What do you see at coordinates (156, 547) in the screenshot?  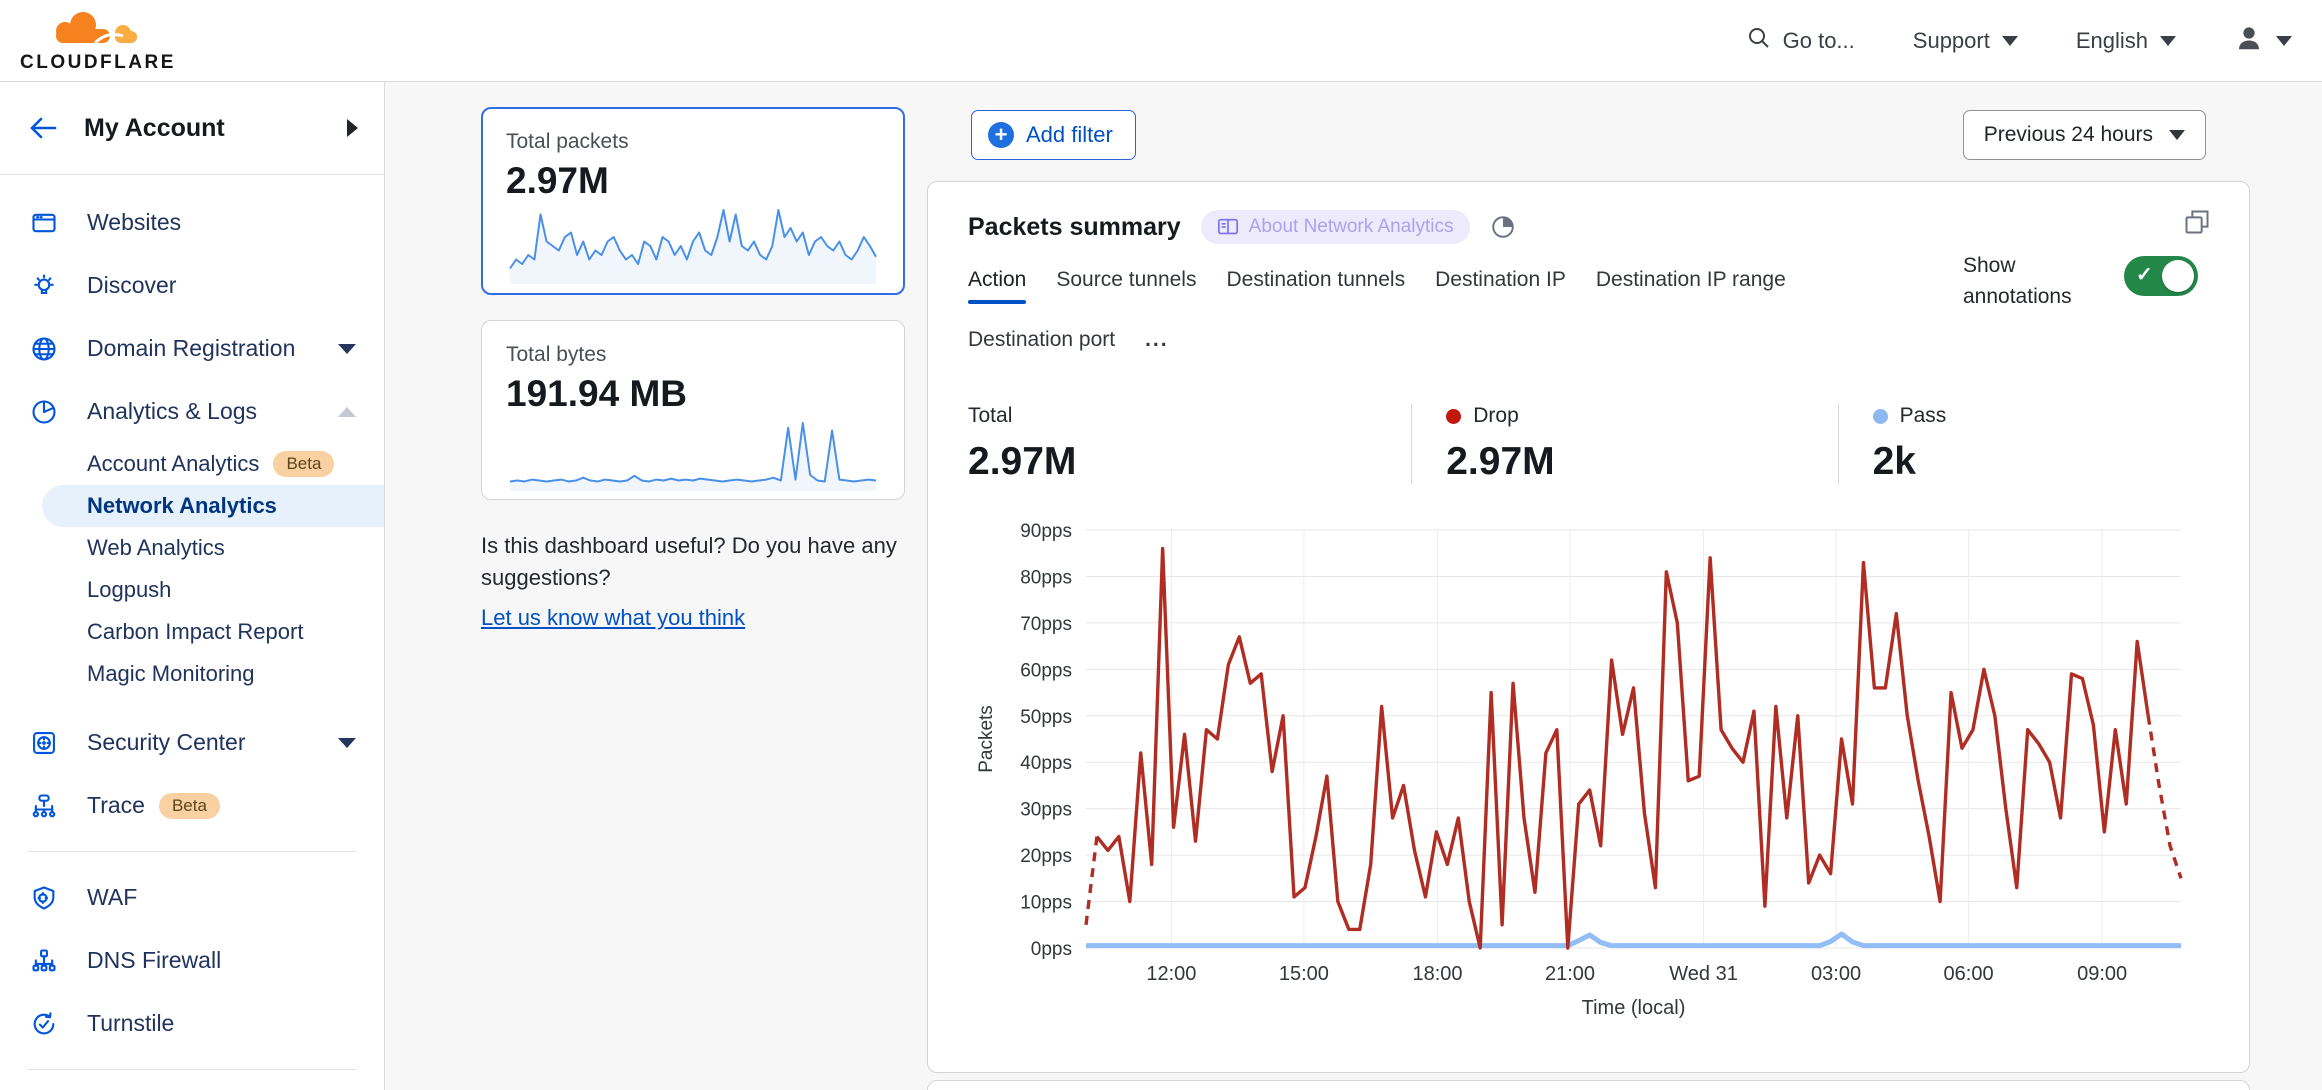 I see `sidebar-item-label: Web Analytics` at bounding box center [156, 547].